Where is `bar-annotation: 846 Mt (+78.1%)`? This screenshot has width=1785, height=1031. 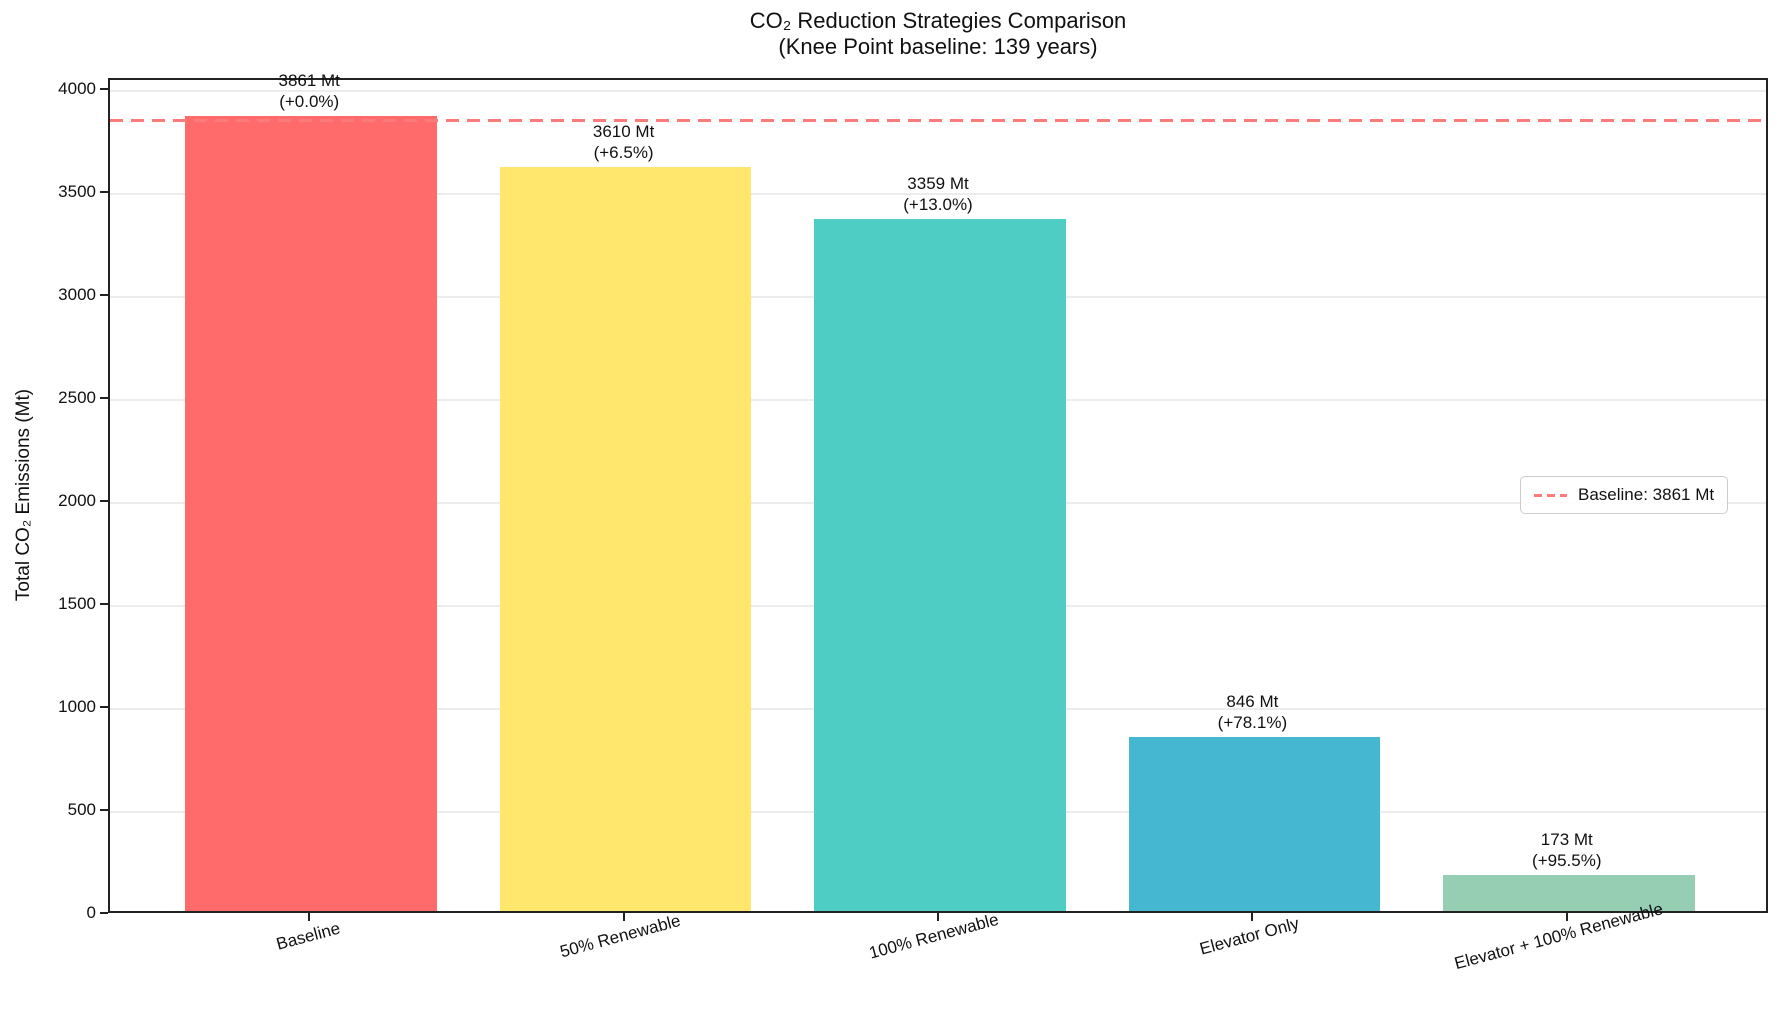
bar-annotation: 846 Mt (+78.1%) is located at coordinates (1252, 712).